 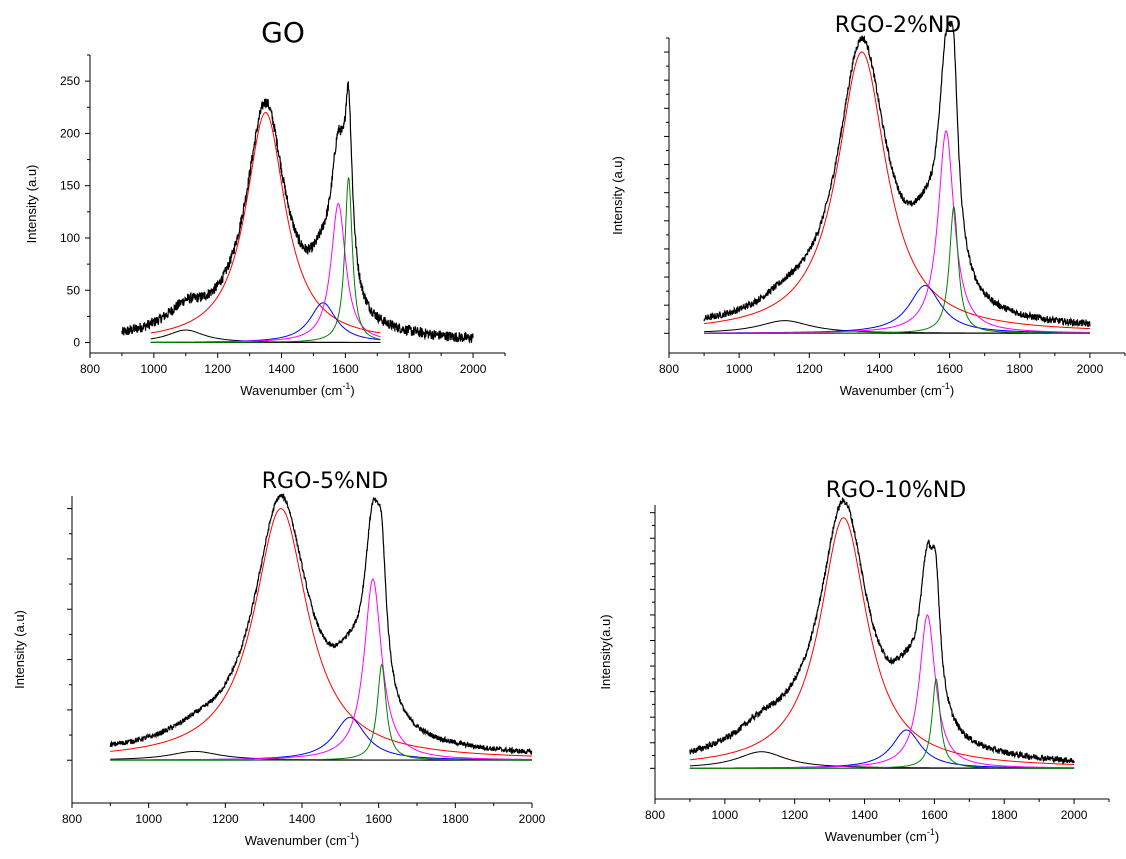 I want to click on y-tick-label: 150, so click(x=70, y=186).